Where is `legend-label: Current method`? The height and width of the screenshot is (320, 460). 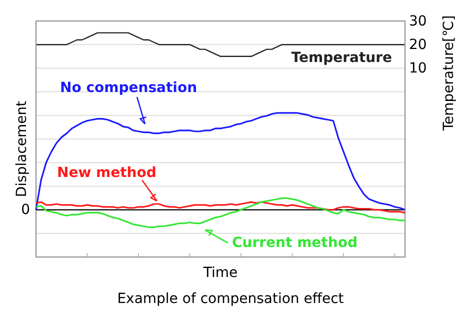 legend-label: Current method is located at coordinates (295, 243).